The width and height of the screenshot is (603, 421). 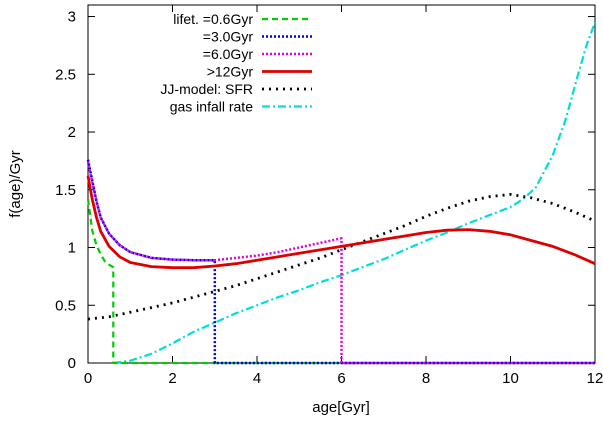 What do you see at coordinates (426, 378) in the screenshot?
I see `x-tick-label: 8` at bounding box center [426, 378].